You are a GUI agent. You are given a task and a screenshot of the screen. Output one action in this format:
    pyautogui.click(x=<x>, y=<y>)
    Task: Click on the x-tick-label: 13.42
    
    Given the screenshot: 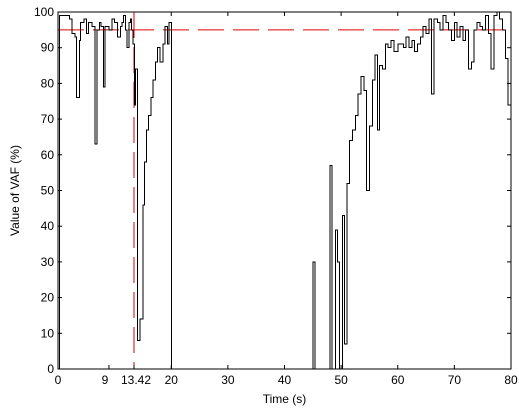 What is the action you would take?
    pyautogui.click(x=136, y=380)
    